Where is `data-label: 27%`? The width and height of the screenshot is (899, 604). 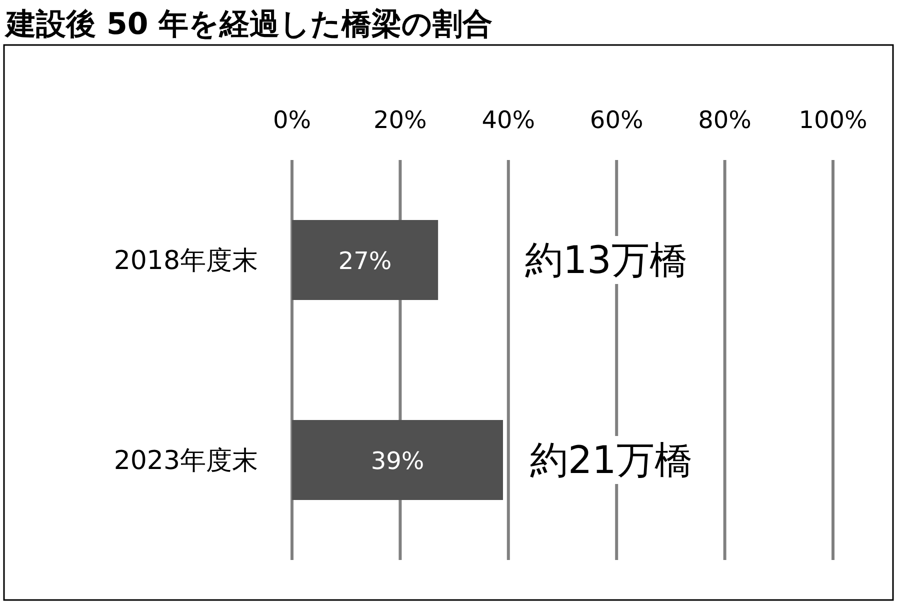 data-label: 27% is located at coordinates (365, 261).